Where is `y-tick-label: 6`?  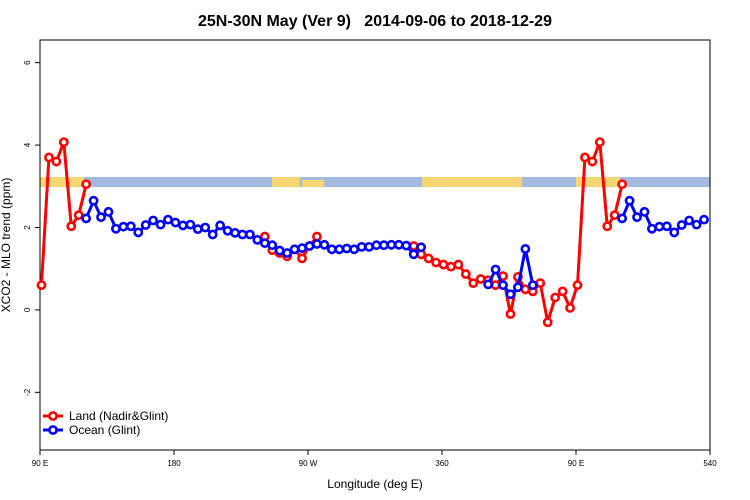 y-tick-label: 6 is located at coordinates (27, 62).